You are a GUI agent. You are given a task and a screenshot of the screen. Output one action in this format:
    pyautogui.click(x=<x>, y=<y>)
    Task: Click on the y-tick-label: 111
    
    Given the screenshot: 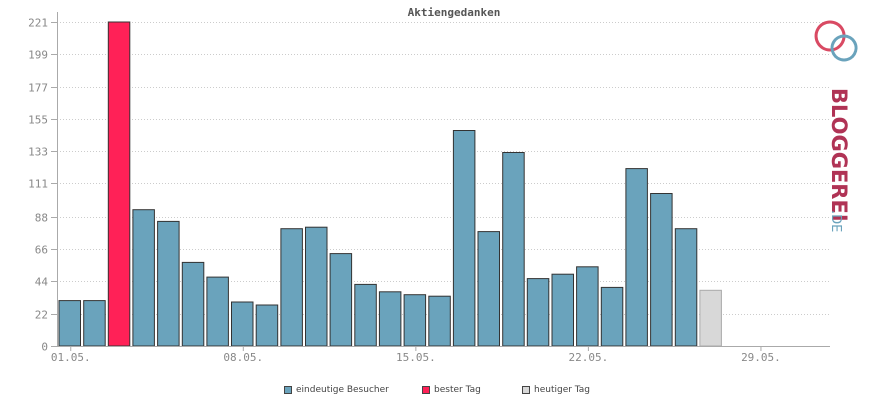 What is the action you would take?
    pyautogui.click(x=38, y=184)
    